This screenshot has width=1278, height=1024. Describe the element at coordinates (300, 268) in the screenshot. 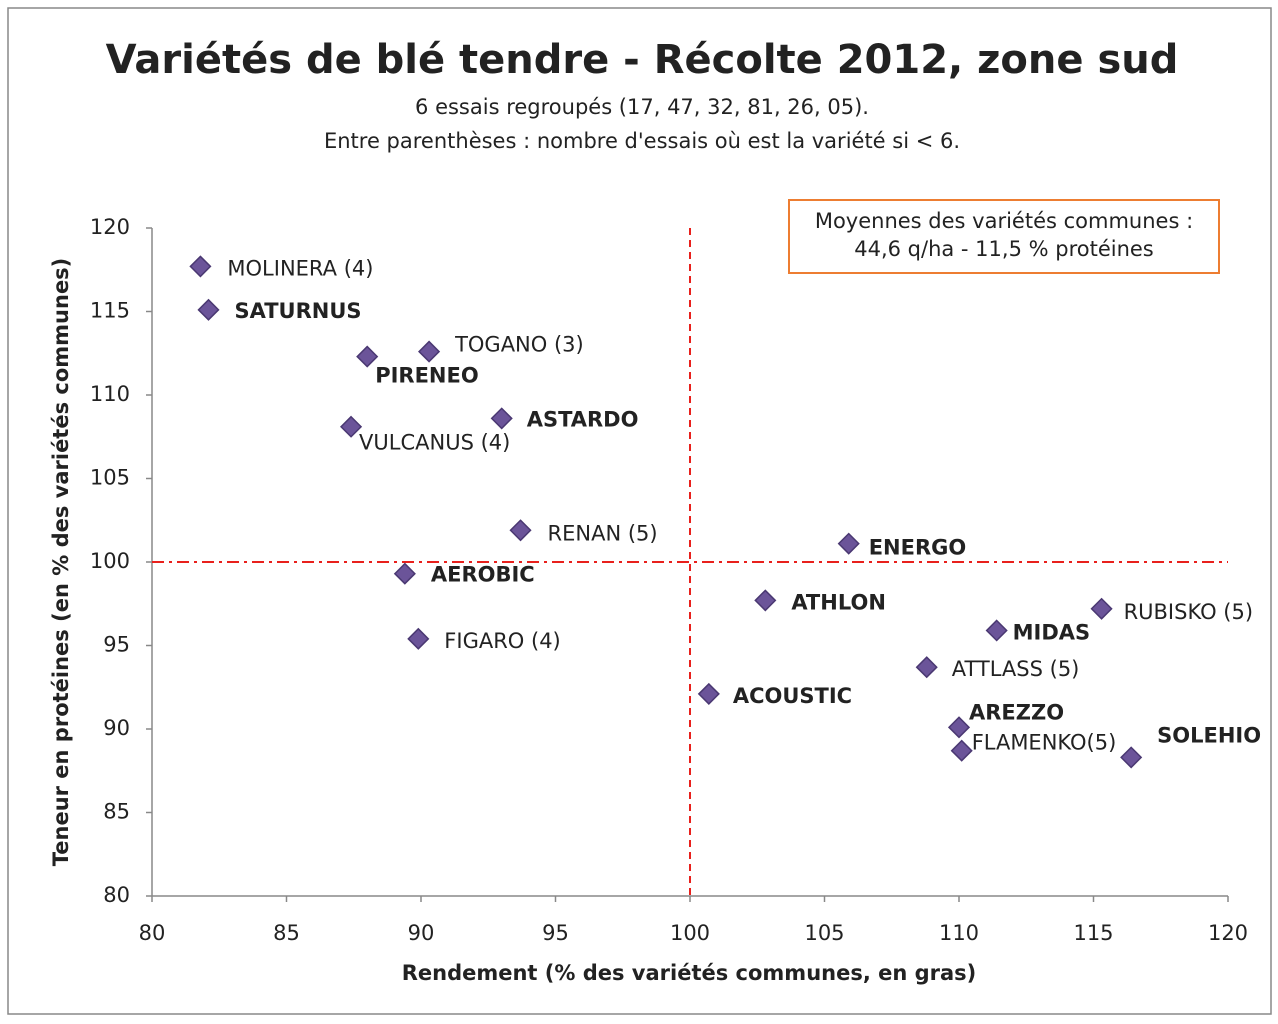

I see `point-label: MOLINERA (4)` at that location.